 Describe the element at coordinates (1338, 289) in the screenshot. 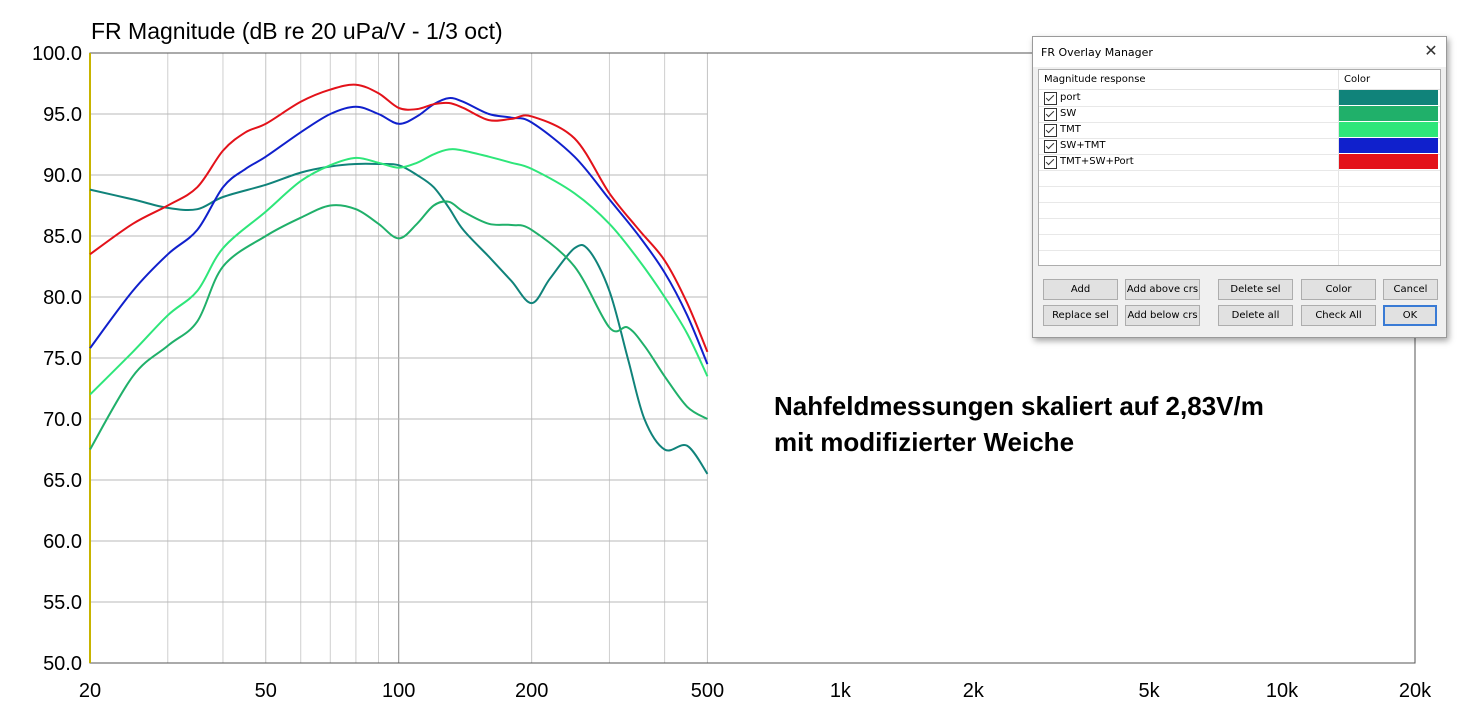

I see `color-button: Color` at that location.